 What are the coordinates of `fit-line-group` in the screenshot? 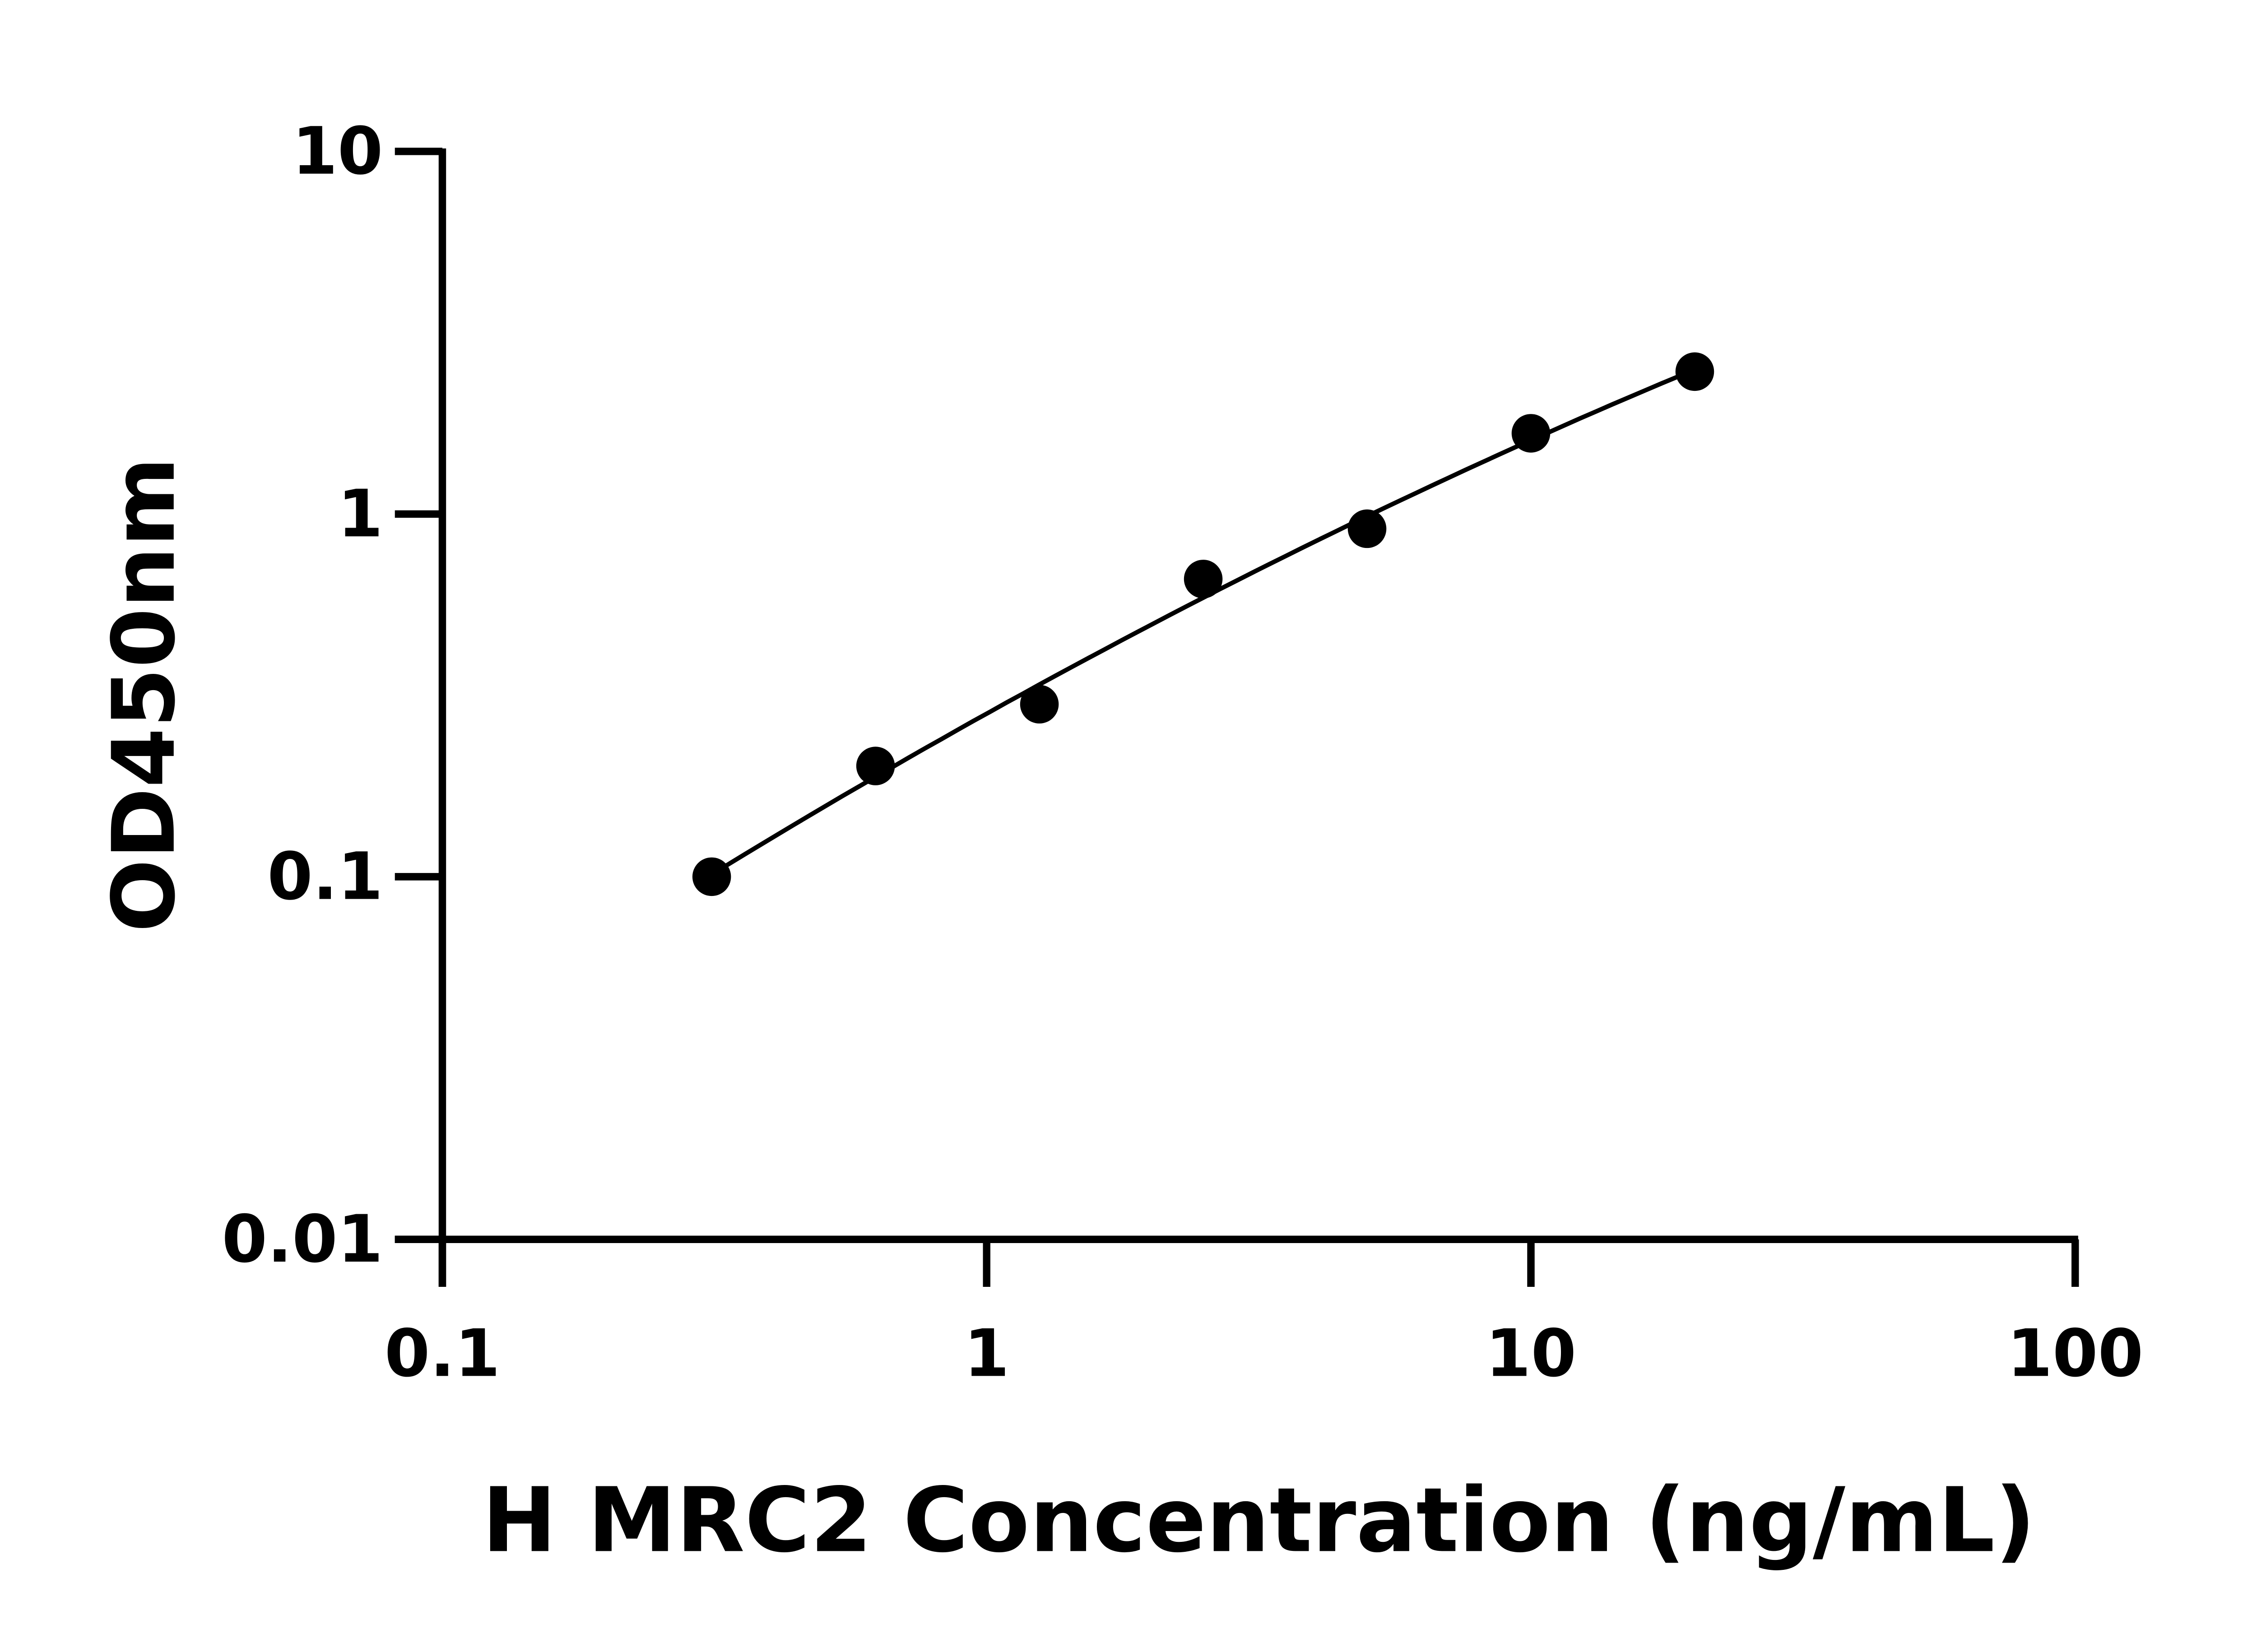 It's located at (1203, 622).